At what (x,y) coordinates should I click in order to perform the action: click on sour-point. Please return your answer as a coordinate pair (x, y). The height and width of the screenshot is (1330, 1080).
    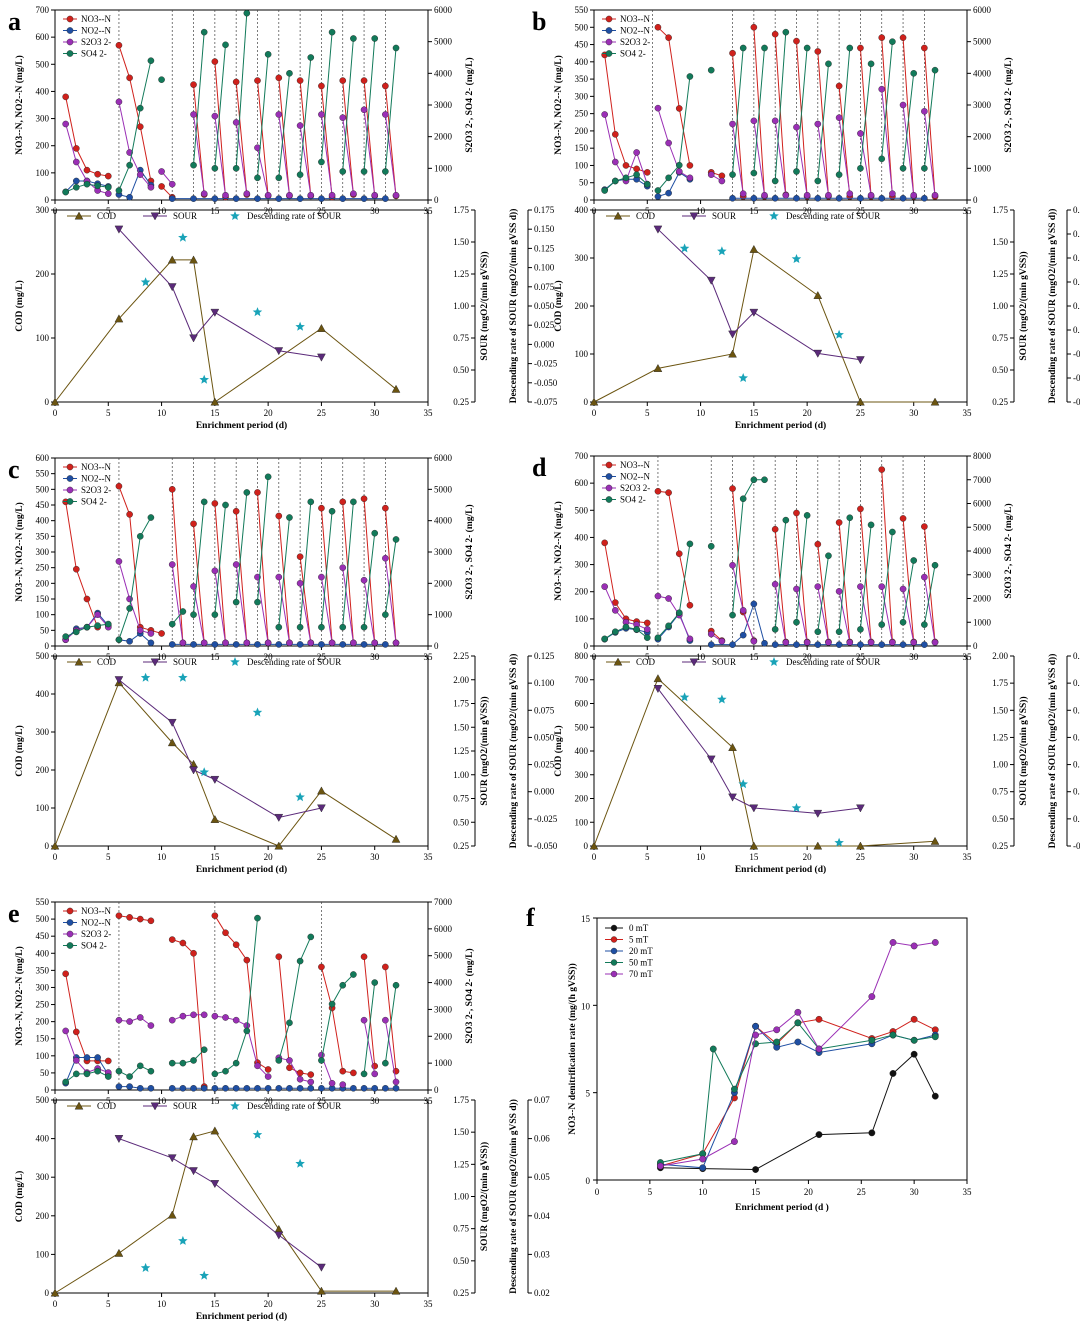
    Looking at the image, I should click on (172, 287).